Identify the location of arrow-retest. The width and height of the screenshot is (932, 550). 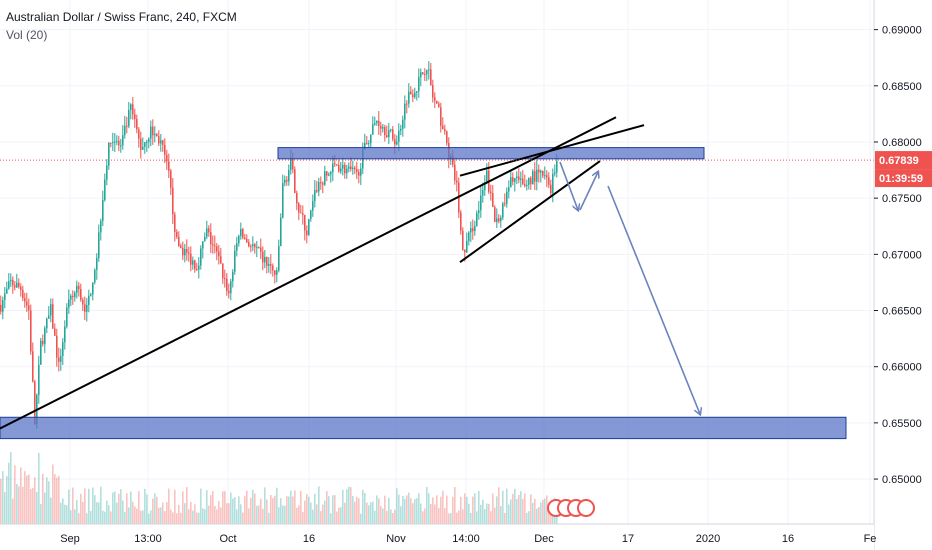
(588, 191).